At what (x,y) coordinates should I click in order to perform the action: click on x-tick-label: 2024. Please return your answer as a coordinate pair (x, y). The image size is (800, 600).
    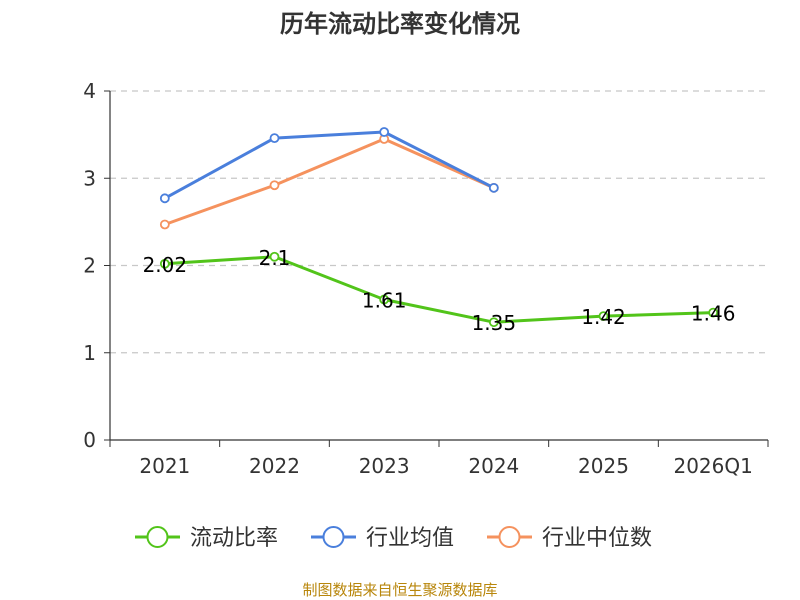
    Looking at the image, I should click on (493, 466).